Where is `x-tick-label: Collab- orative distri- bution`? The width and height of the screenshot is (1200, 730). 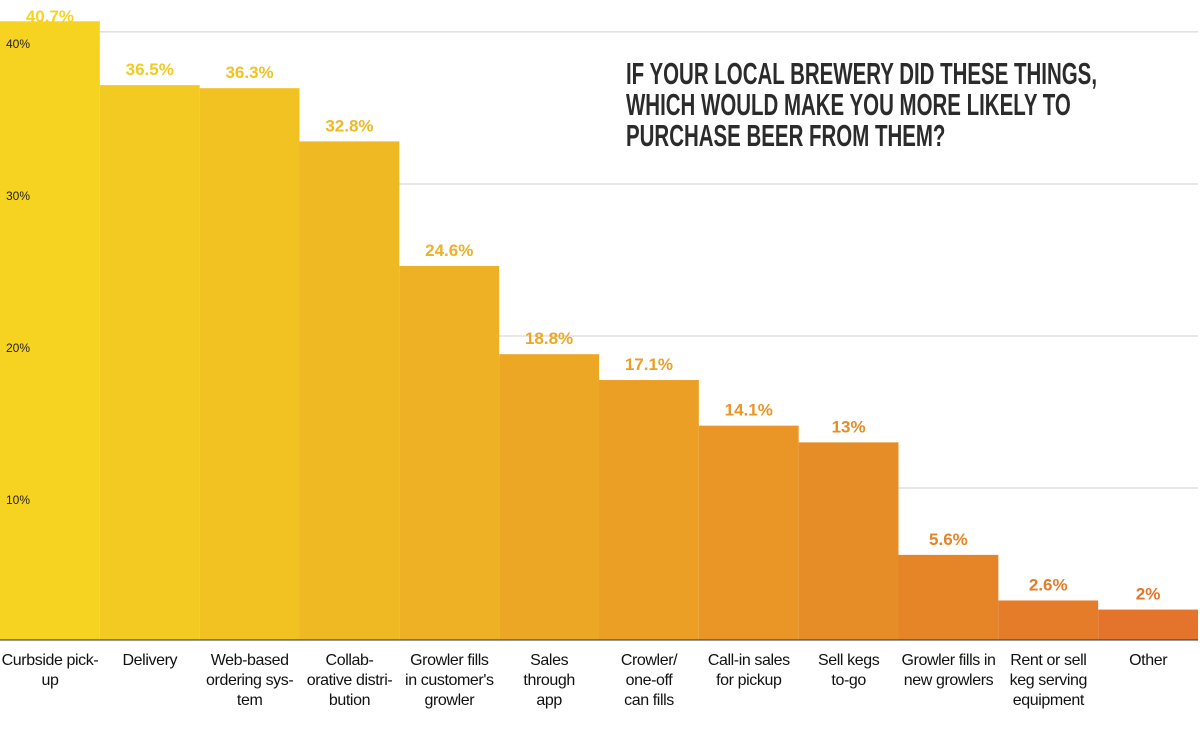 x-tick-label: Collab- orative distri- bution is located at coordinates (349, 680).